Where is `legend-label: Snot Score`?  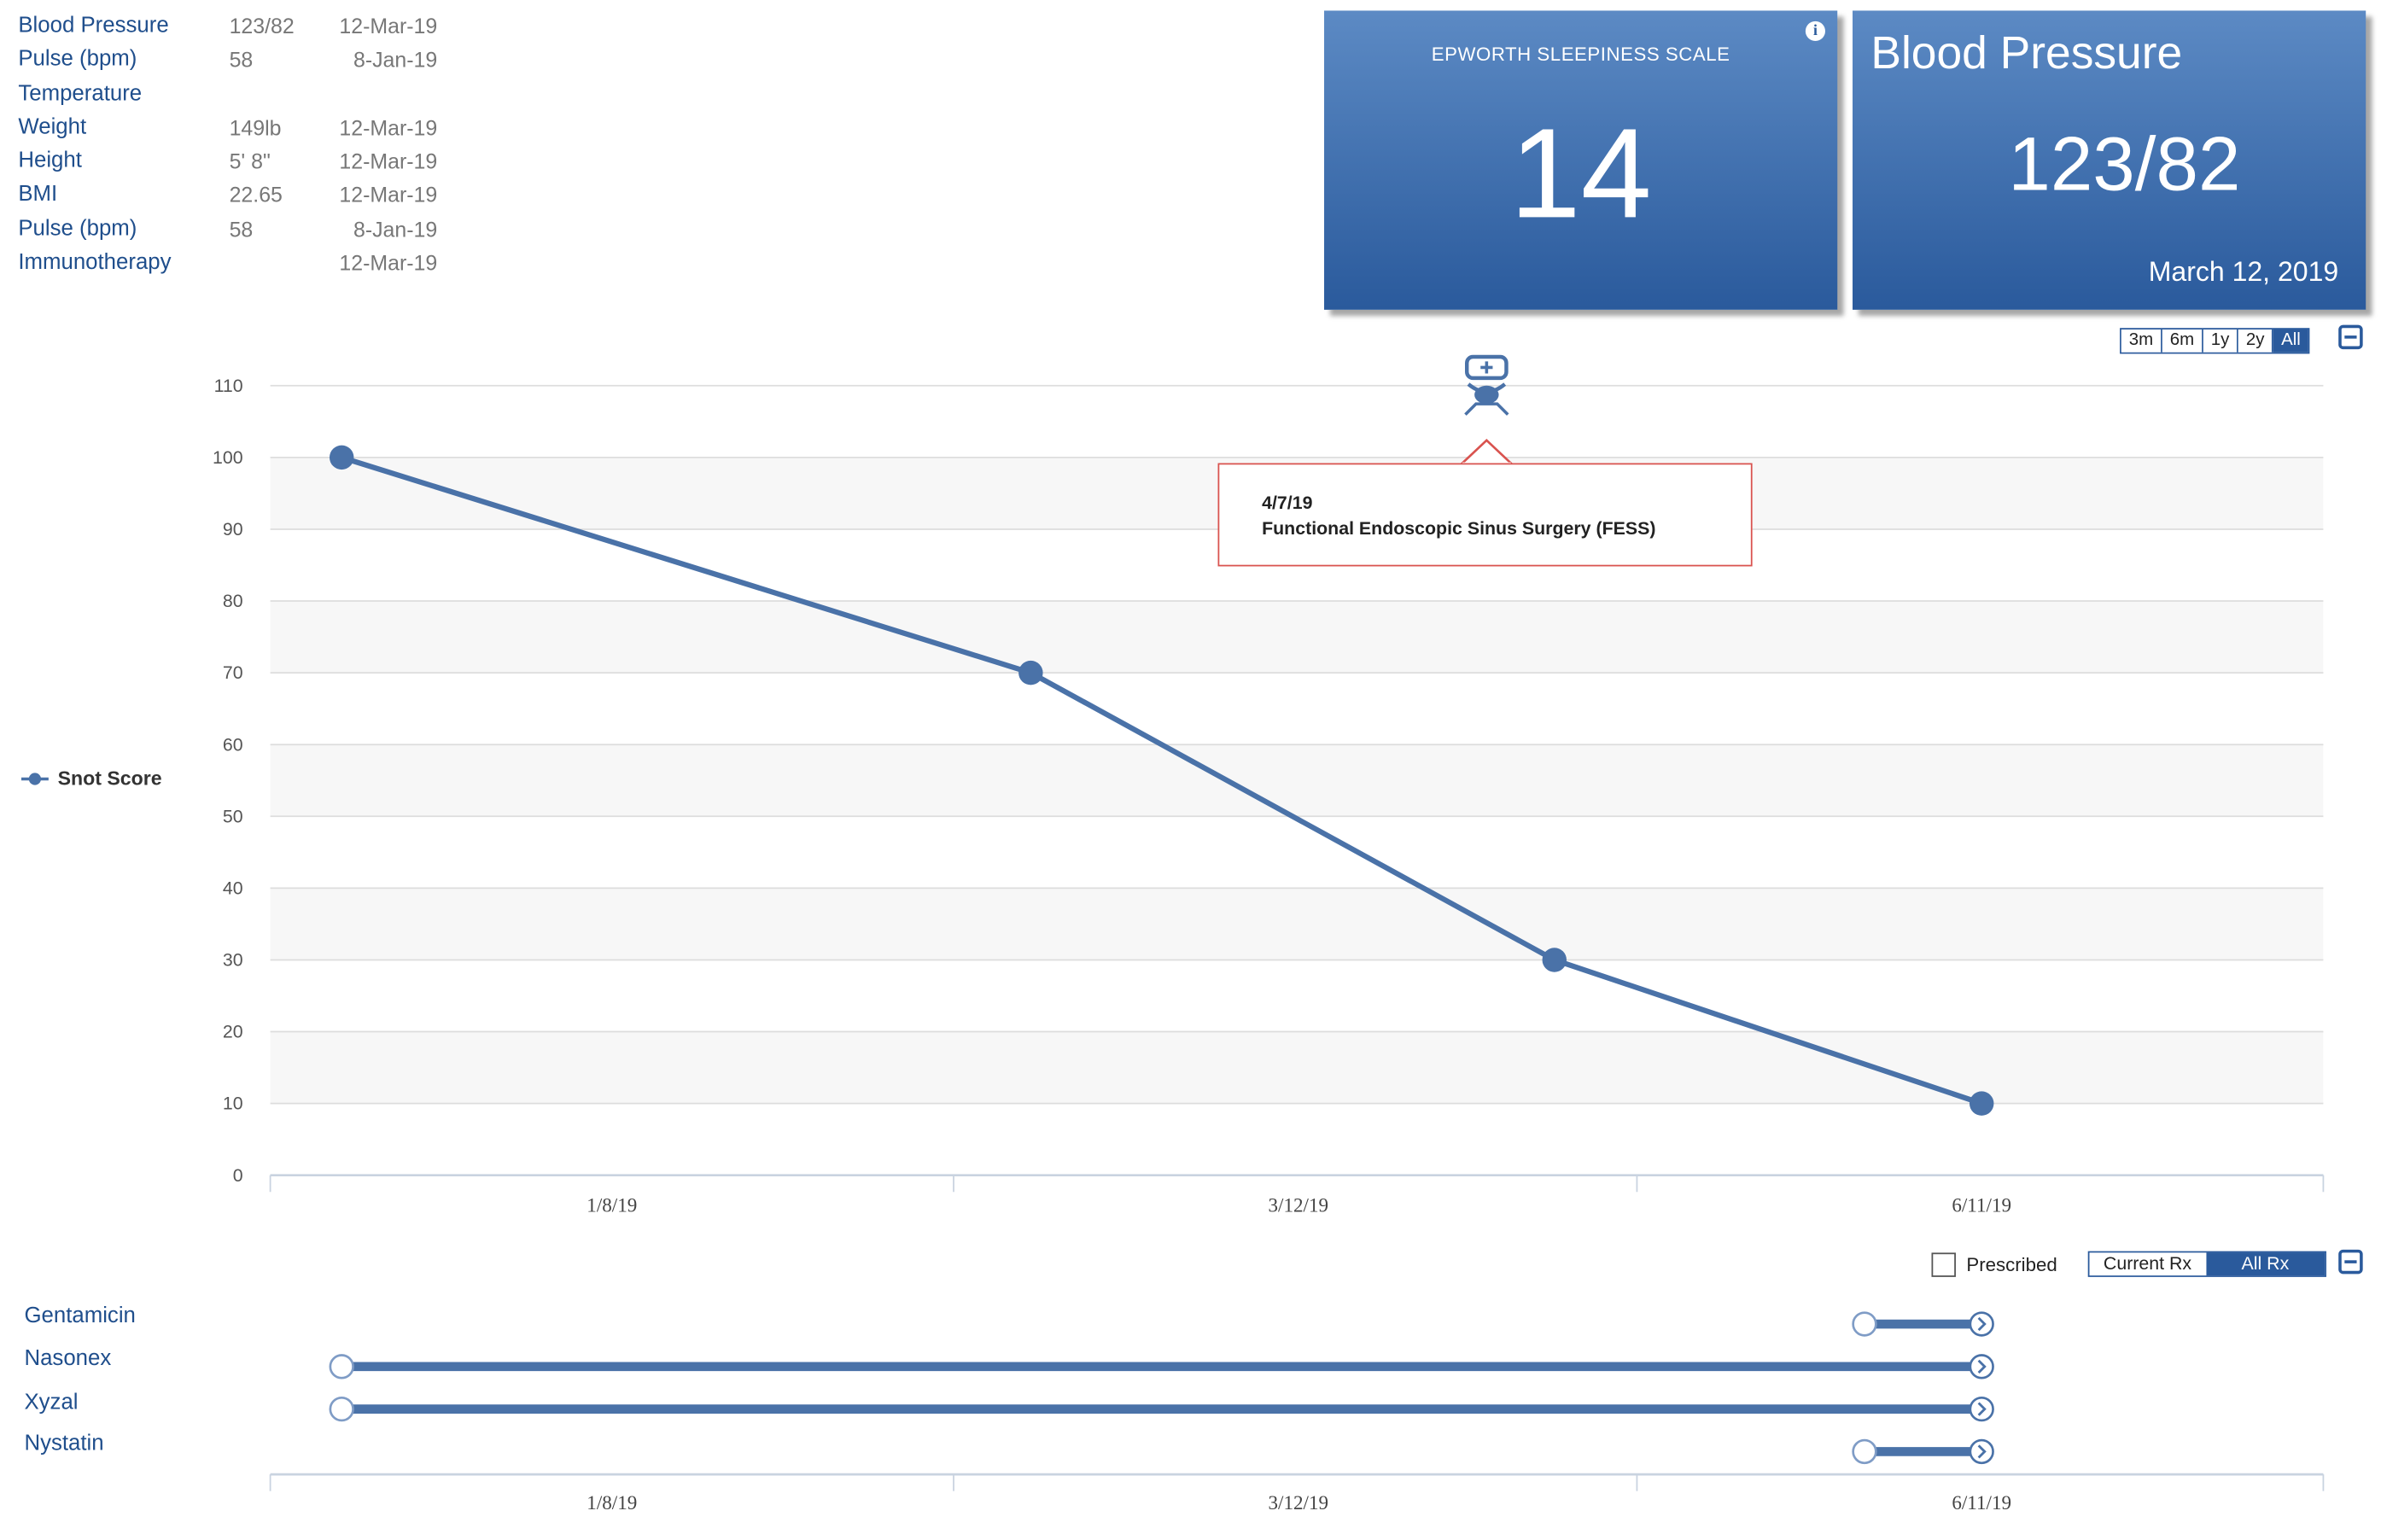 legend-label: Snot Score is located at coordinates (110, 778).